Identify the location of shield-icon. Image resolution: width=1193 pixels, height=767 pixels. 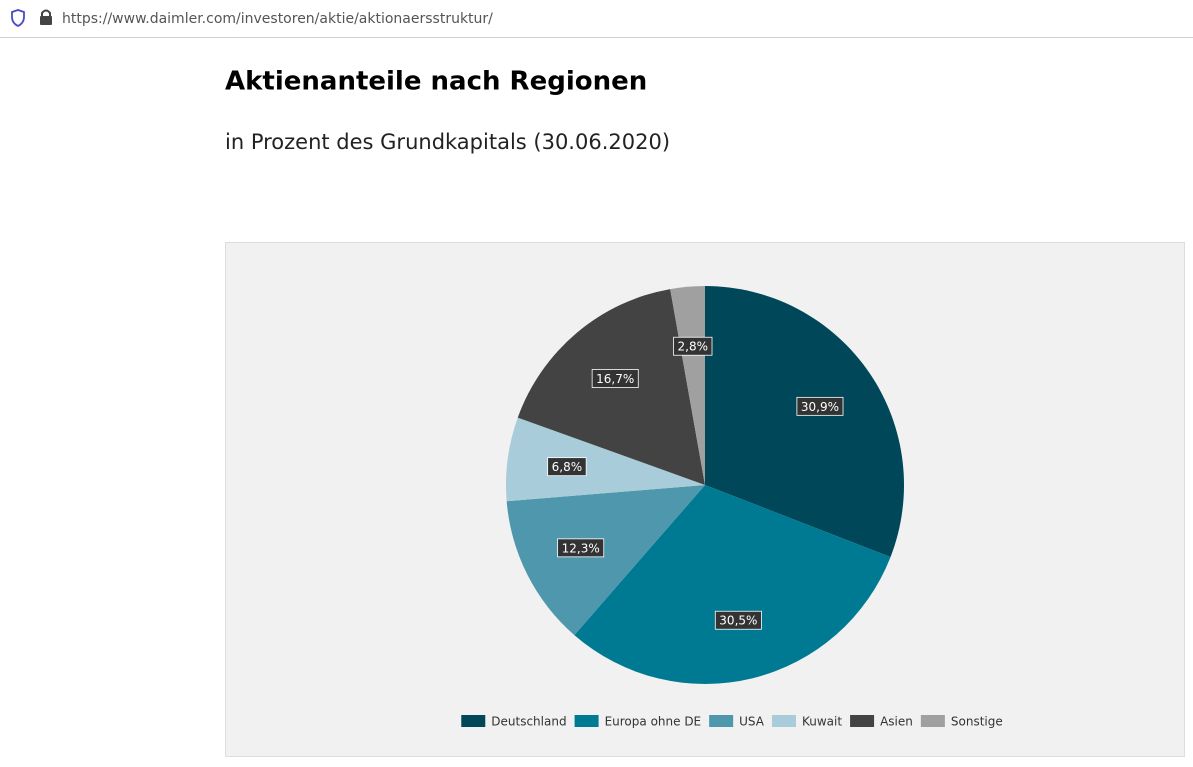
(18, 18).